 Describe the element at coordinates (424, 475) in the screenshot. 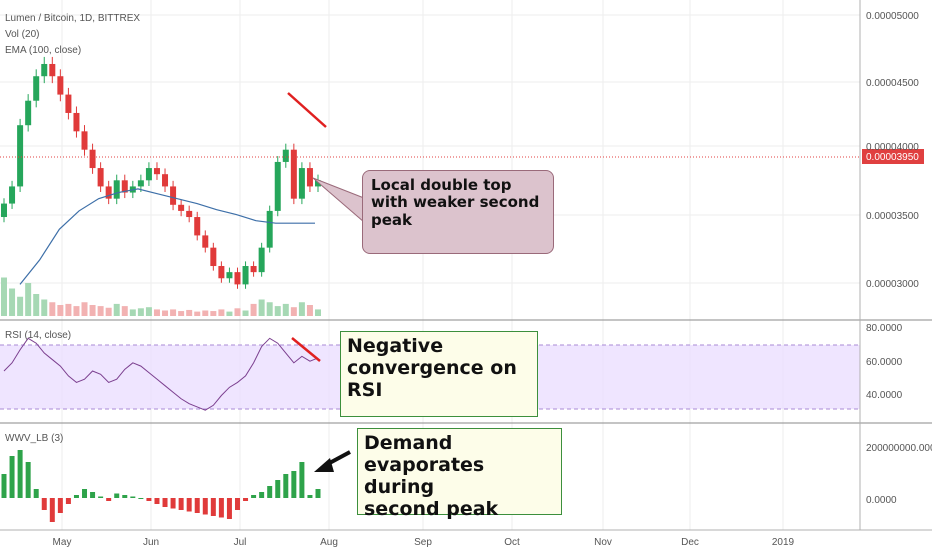

I see `volume-annotation-line-2: evaporates during` at that location.